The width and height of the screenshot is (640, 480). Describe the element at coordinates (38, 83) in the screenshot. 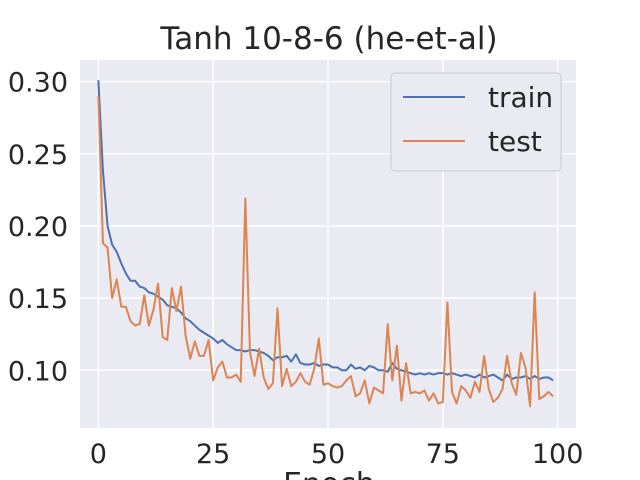

I see `y-tick-label: 0.30` at that location.